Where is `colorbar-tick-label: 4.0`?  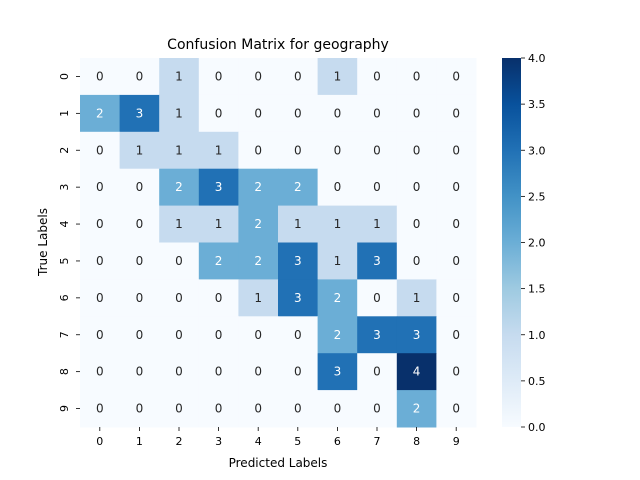 colorbar-tick-label: 4.0 is located at coordinates (537, 58).